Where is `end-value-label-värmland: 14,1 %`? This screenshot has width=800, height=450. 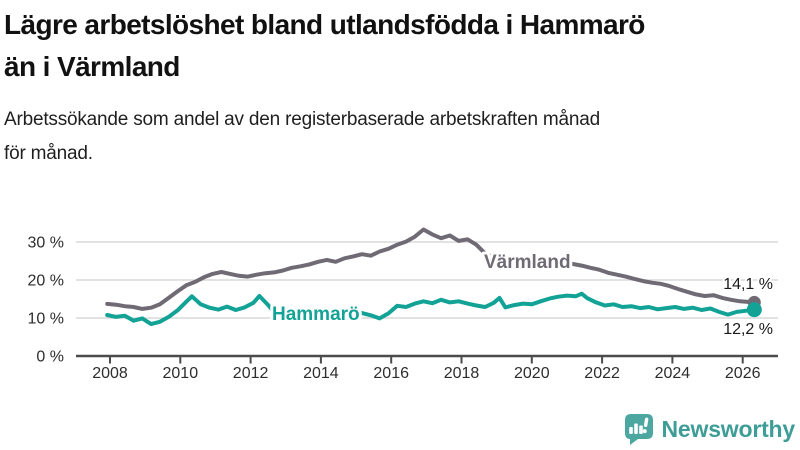 end-value-label-värmland: 14,1 % is located at coordinates (748, 284).